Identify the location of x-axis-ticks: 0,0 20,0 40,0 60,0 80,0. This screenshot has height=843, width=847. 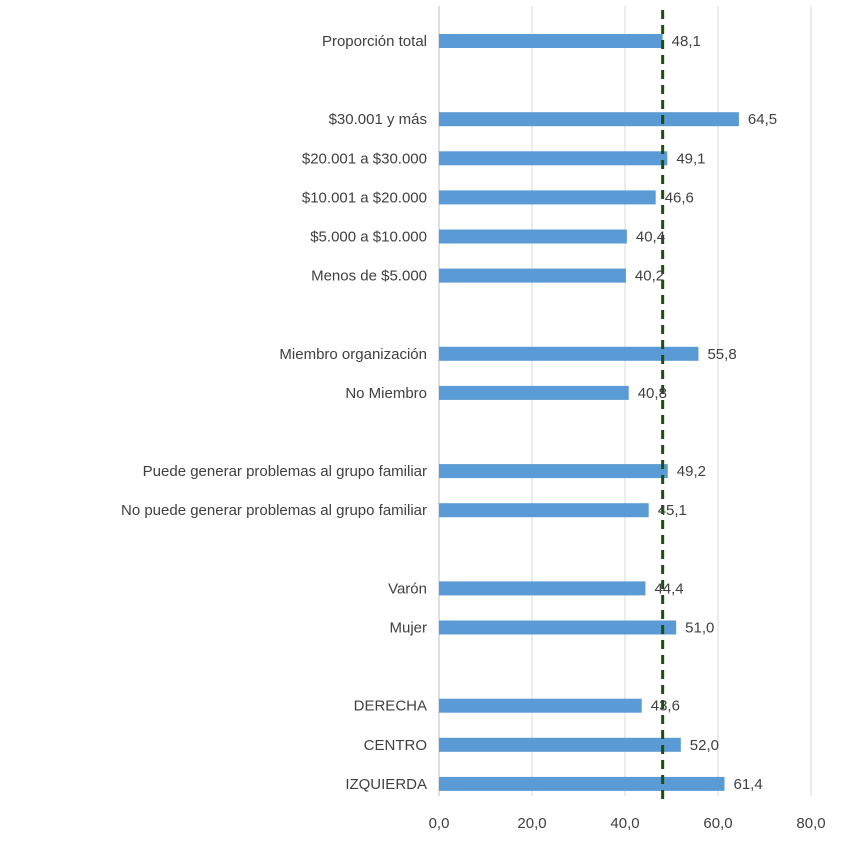
(627, 823).